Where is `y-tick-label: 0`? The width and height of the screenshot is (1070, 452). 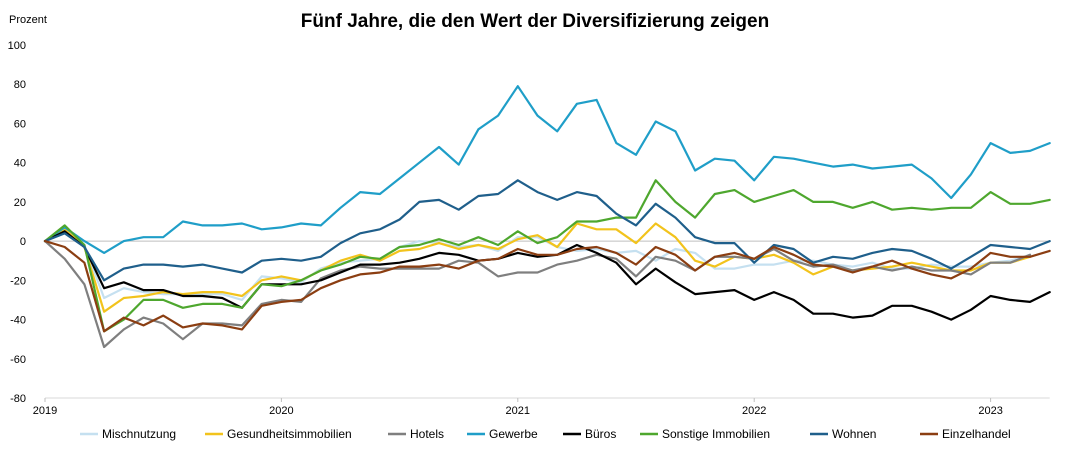
y-tick-label: 0 is located at coordinates (23, 242).